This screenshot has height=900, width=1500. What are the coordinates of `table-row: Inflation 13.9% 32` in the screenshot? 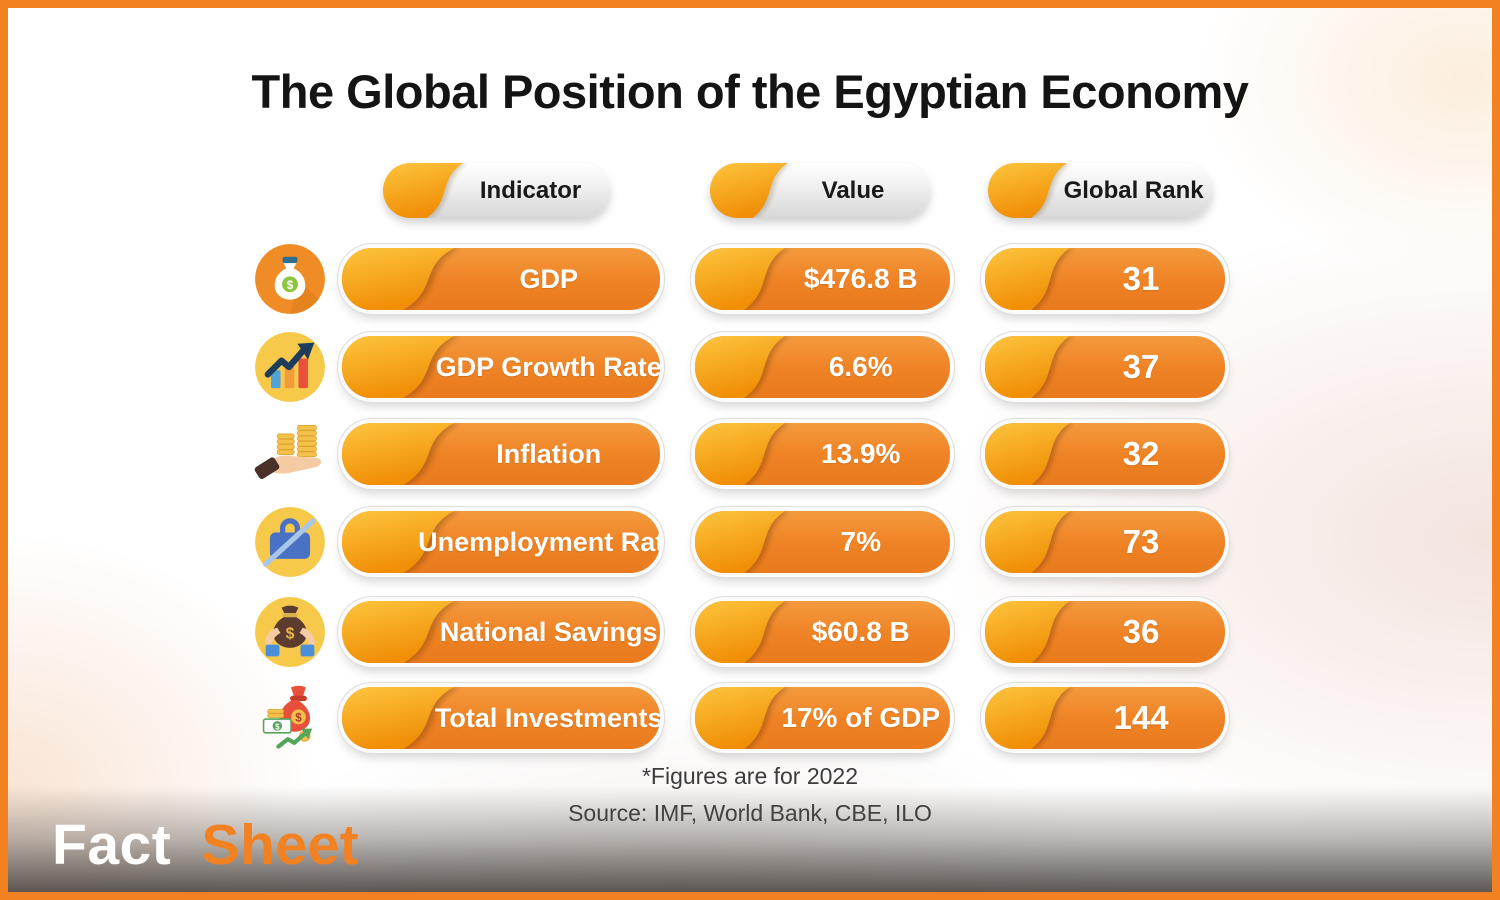 It's located at (750, 454).